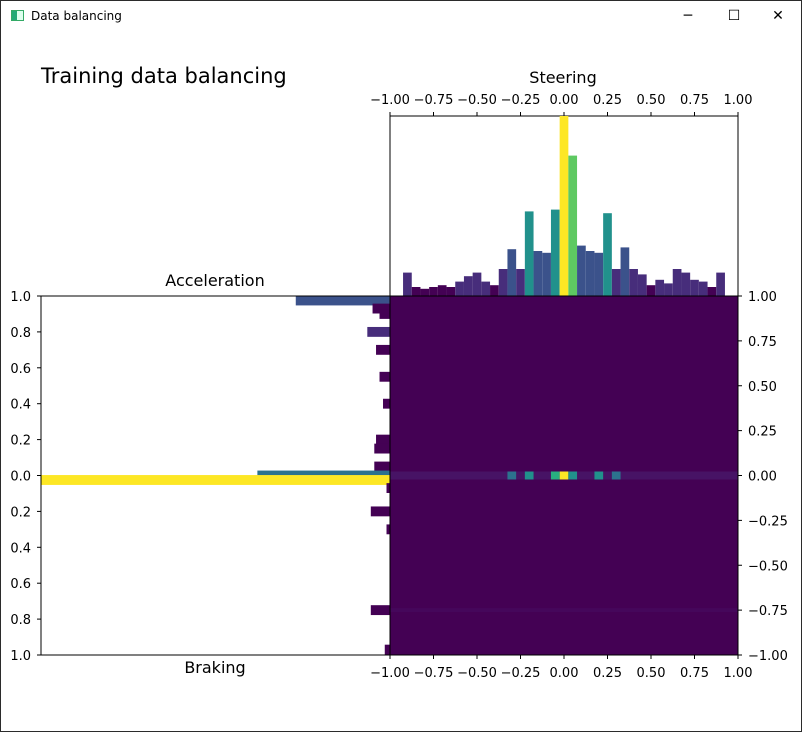  Describe the element at coordinates (564, 610) in the screenshot. I see `heatmap-band` at that location.